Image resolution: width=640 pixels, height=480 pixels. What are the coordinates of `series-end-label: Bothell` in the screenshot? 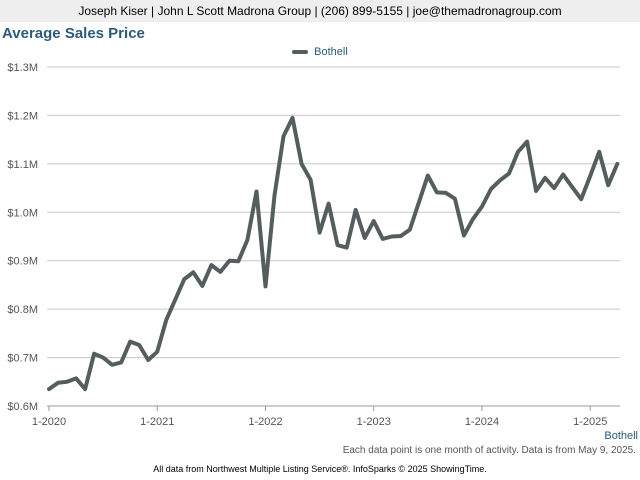 It's located at (621, 436).